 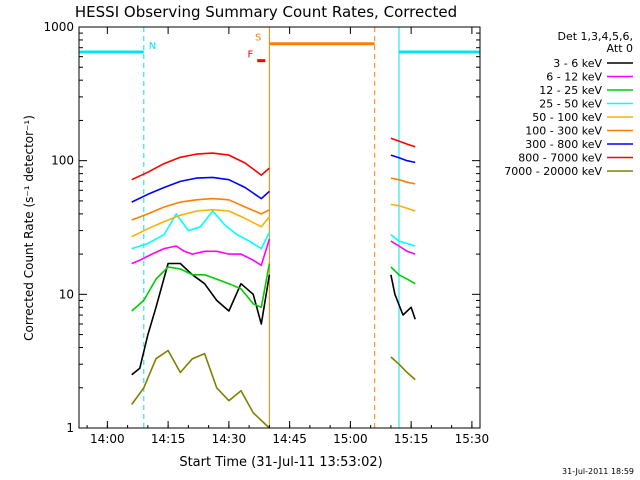 What do you see at coordinates (567, 117) in the screenshot?
I see `legend-label-4: 50 - 100 keV` at bounding box center [567, 117].